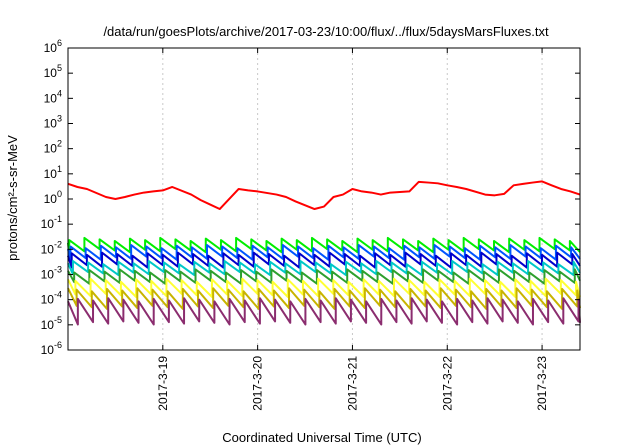  What do you see at coordinates (12, 198) in the screenshot?
I see `y-axis-label: protons/cm²-s-sr-MeV` at bounding box center [12, 198].